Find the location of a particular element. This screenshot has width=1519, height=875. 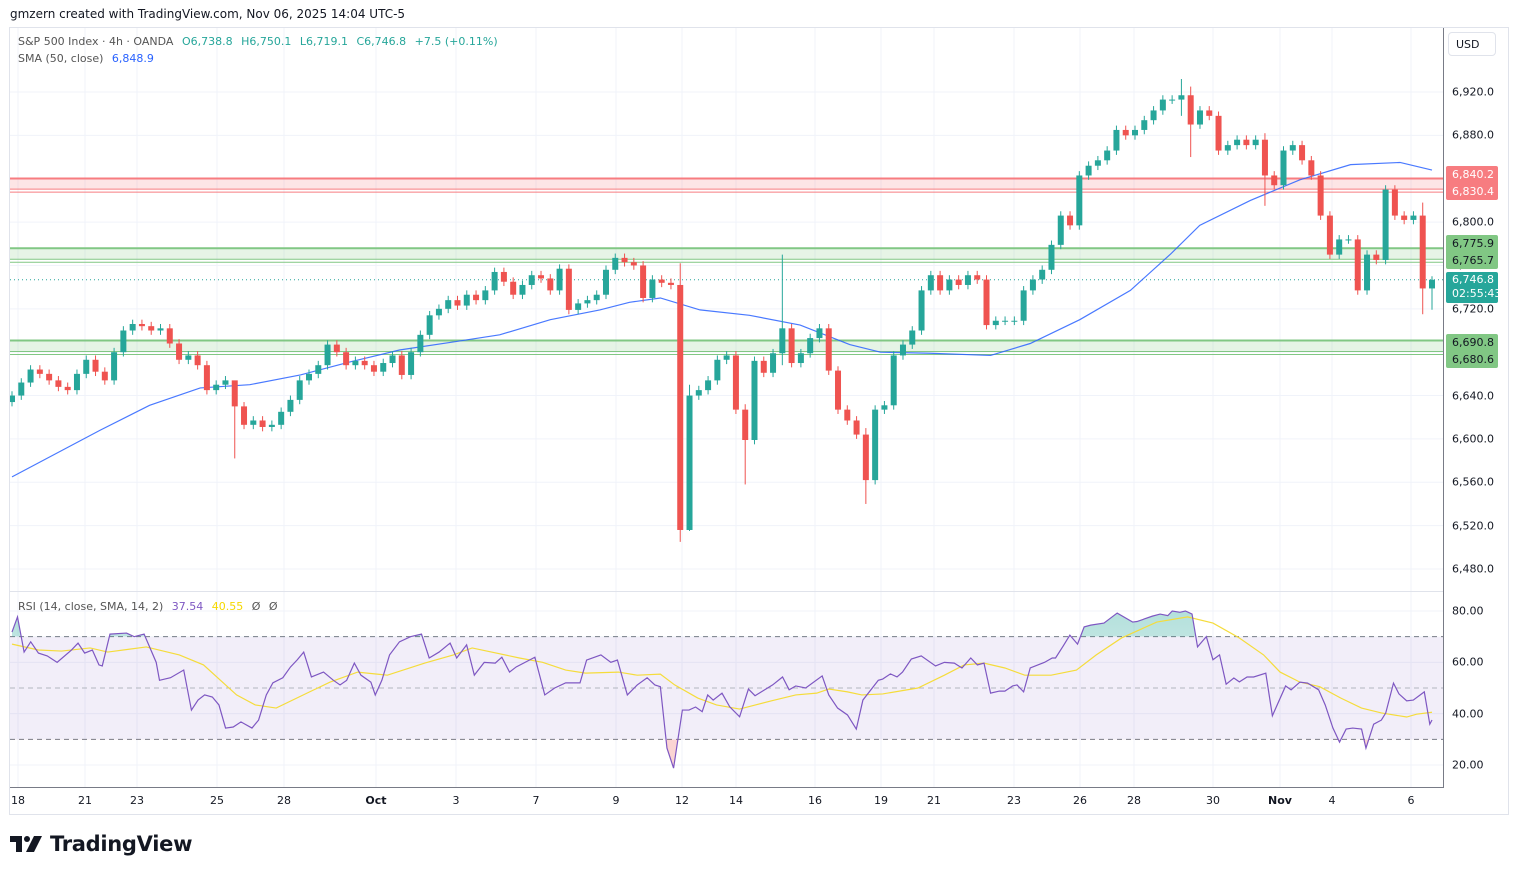

time-tick-label: 26 is located at coordinates (1080, 800).